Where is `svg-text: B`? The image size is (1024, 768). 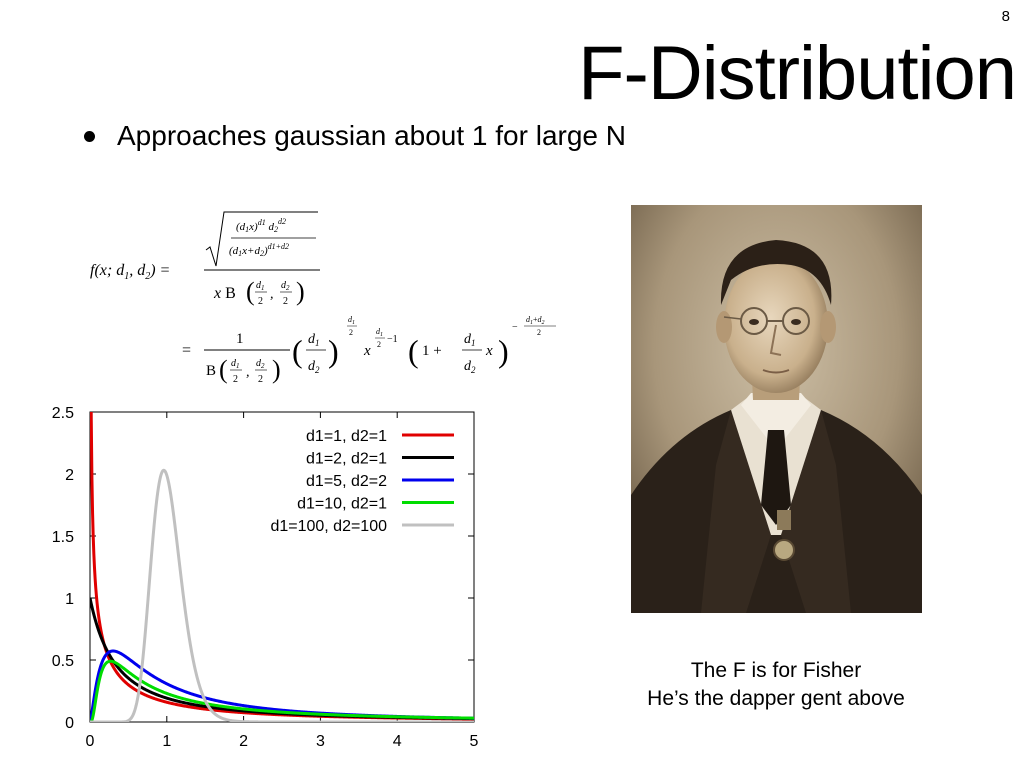 svg-text: B is located at coordinates (211, 371).